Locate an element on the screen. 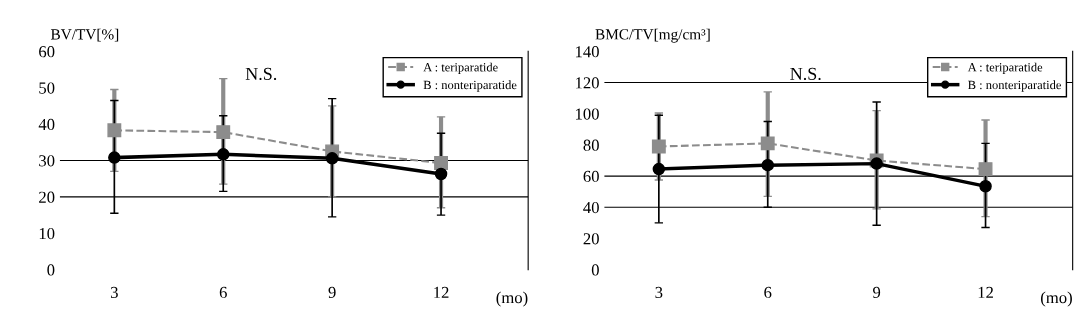 The height and width of the screenshot is (321, 1089). y-tick-label: 30 is located at coordinates (47, 161).